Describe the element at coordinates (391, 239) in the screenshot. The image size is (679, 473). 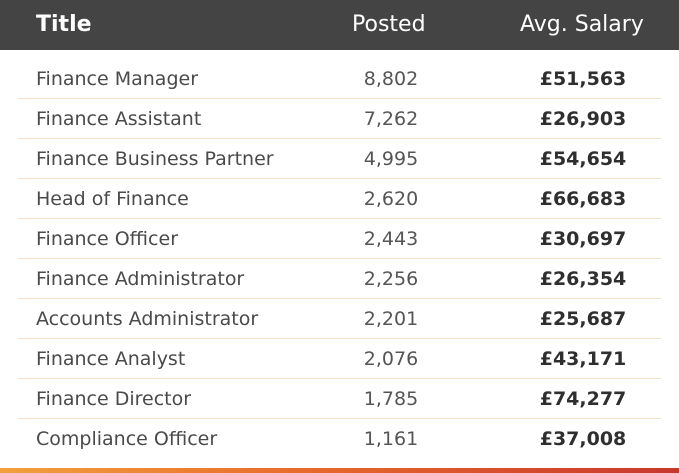
I see `row-posted: 2,443` at that location.